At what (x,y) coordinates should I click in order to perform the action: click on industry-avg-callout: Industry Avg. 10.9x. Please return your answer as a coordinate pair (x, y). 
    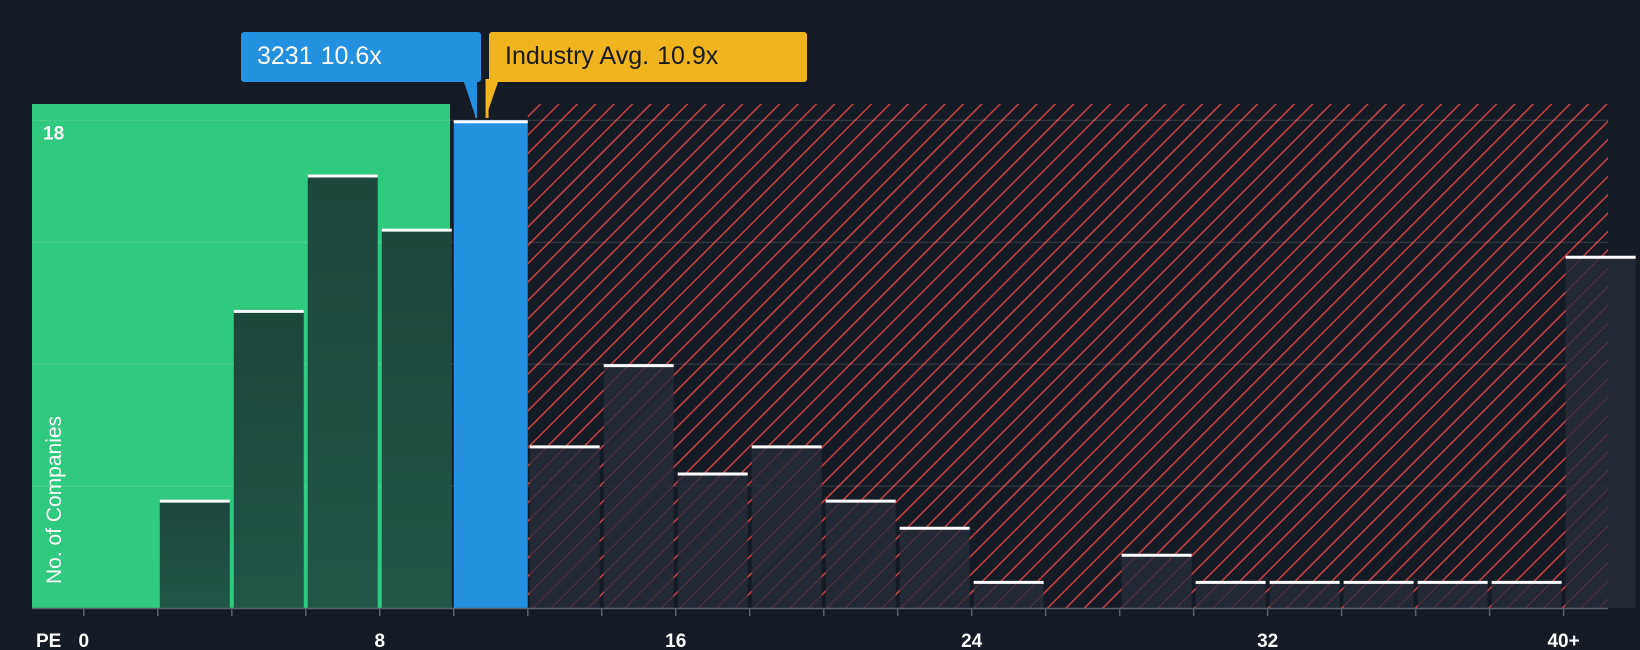
    Looking at the image, I should click on (648, 57).